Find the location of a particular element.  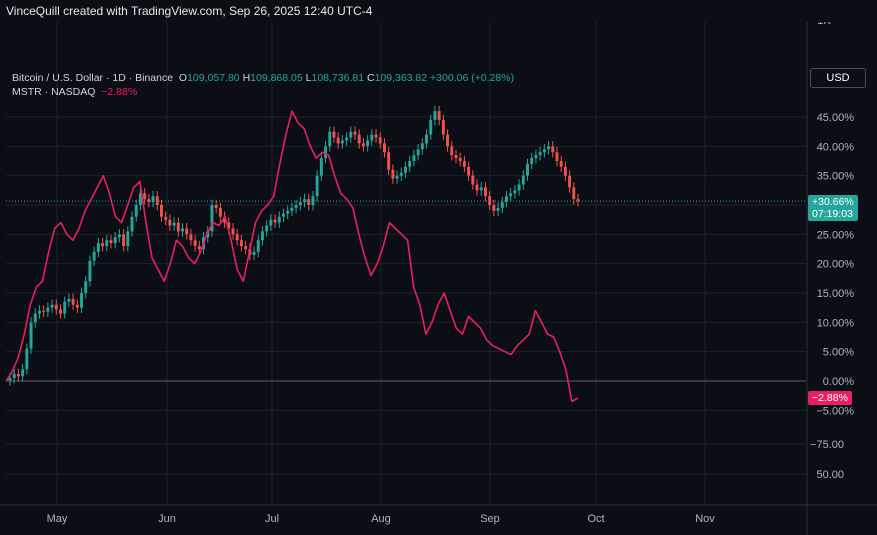

y-tick-label: 45.00% is located at coordinates (836, 118).